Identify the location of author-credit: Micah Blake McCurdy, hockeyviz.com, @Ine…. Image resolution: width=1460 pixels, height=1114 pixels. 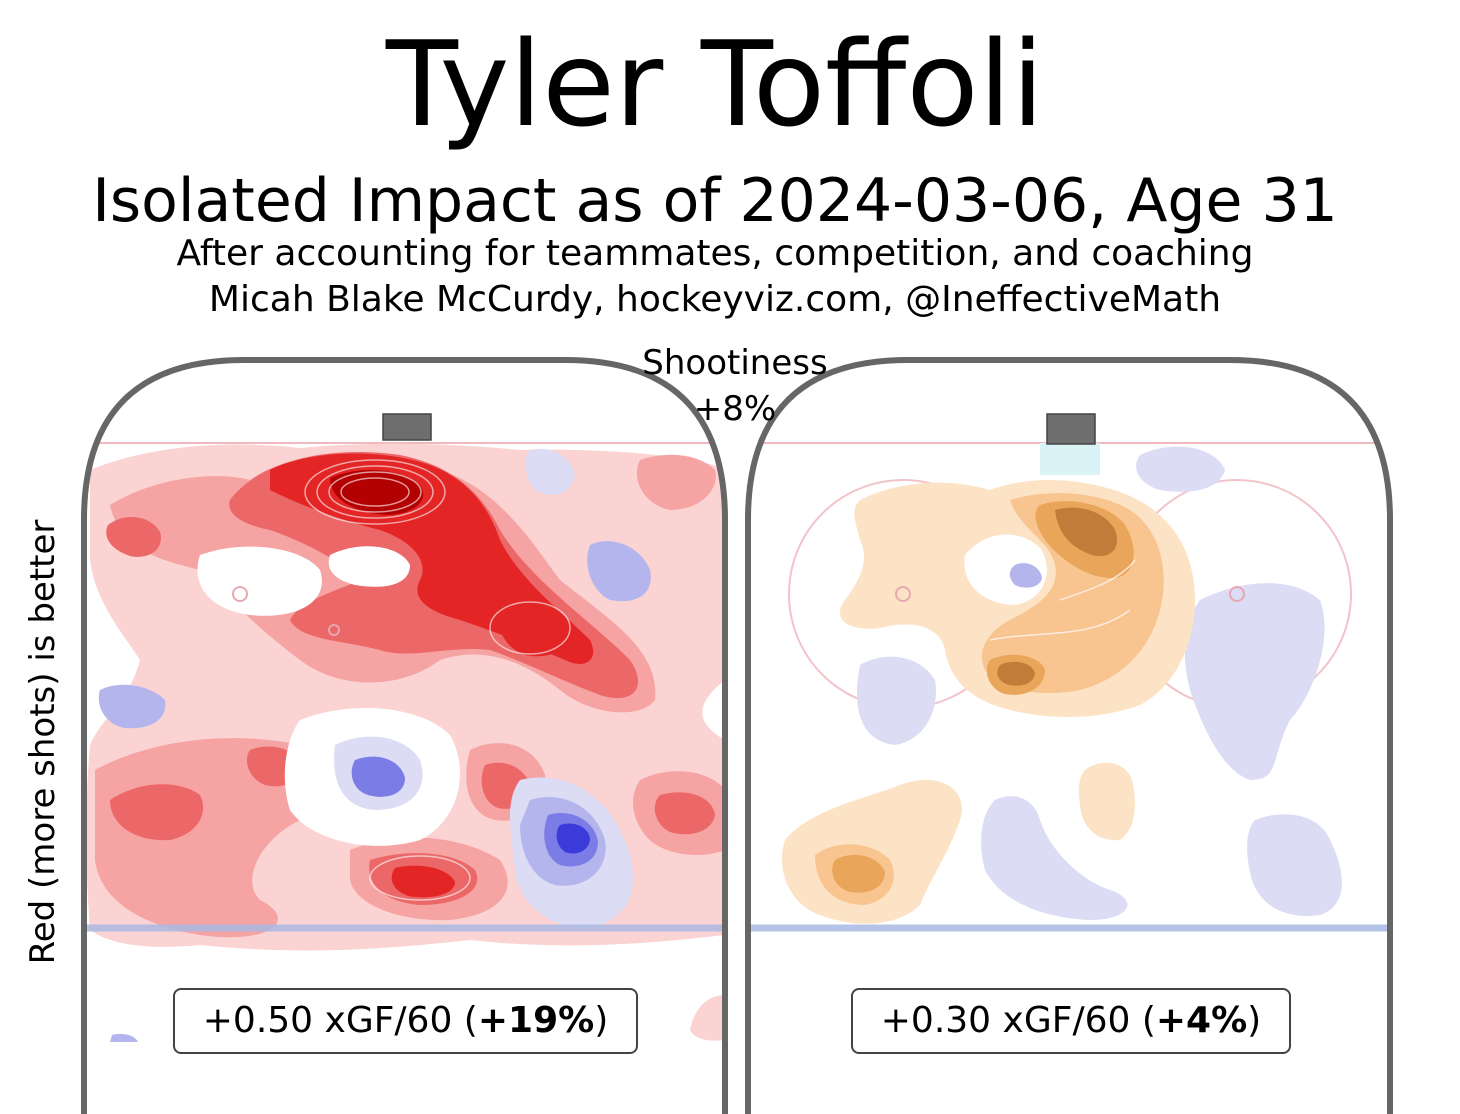
(715, 299).